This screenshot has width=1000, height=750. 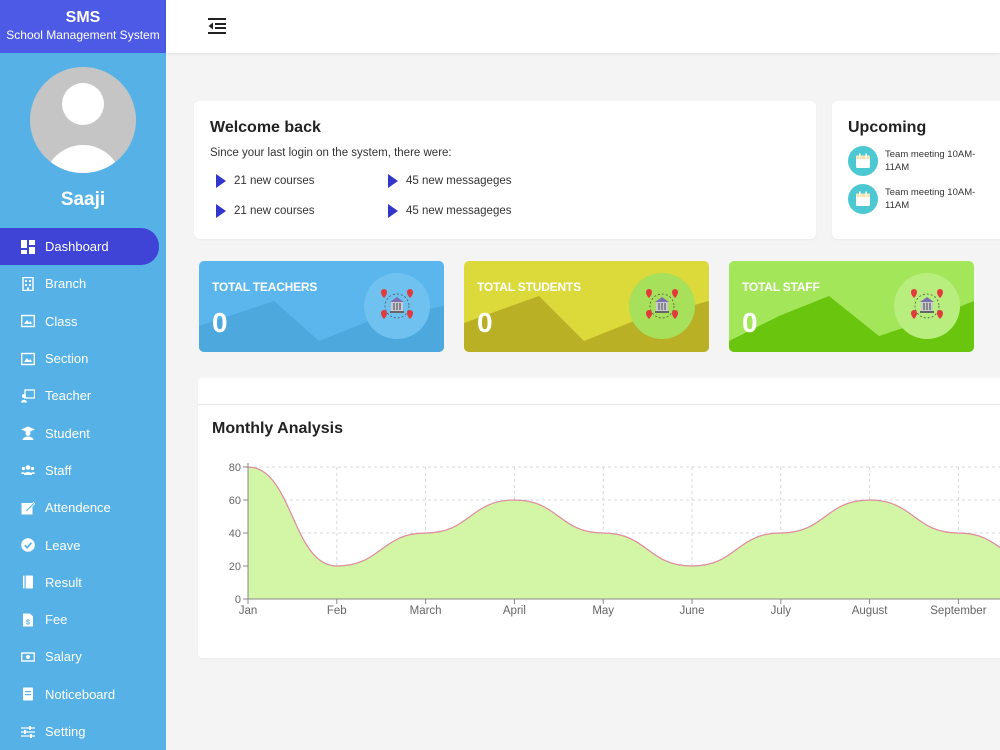 I want to click on x-tick-label: July, so click(x=781, y=611).